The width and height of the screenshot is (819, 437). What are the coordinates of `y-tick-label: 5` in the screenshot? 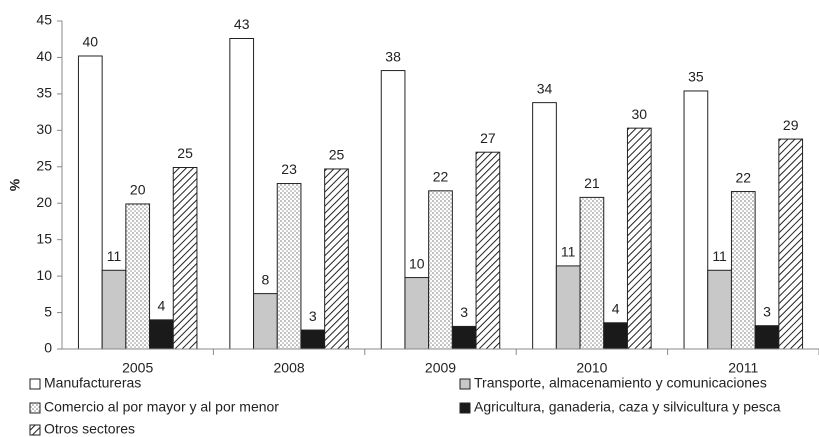 It's located at (48, 311).